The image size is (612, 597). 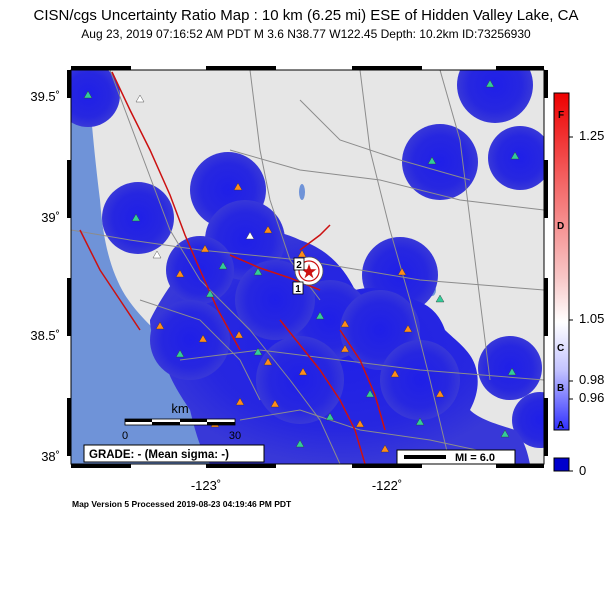 What do you see at coordinates (592, 379) in the screenshot?
I see `colorbar-label-0-98: 0.98` at bounding box center [592, 379].